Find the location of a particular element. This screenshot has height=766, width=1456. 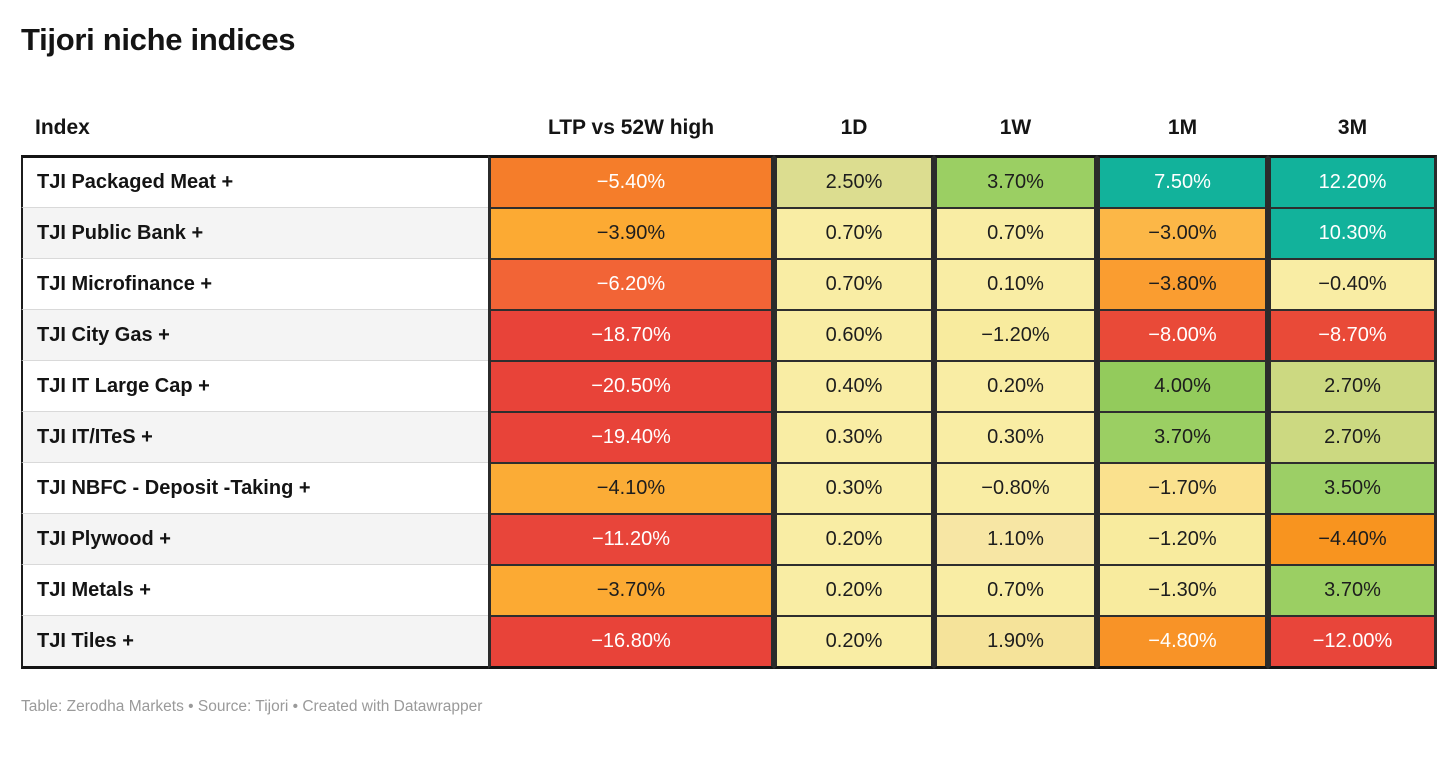

index-cell: TJI IT Large Cap + is located at coordinates (254, 386).